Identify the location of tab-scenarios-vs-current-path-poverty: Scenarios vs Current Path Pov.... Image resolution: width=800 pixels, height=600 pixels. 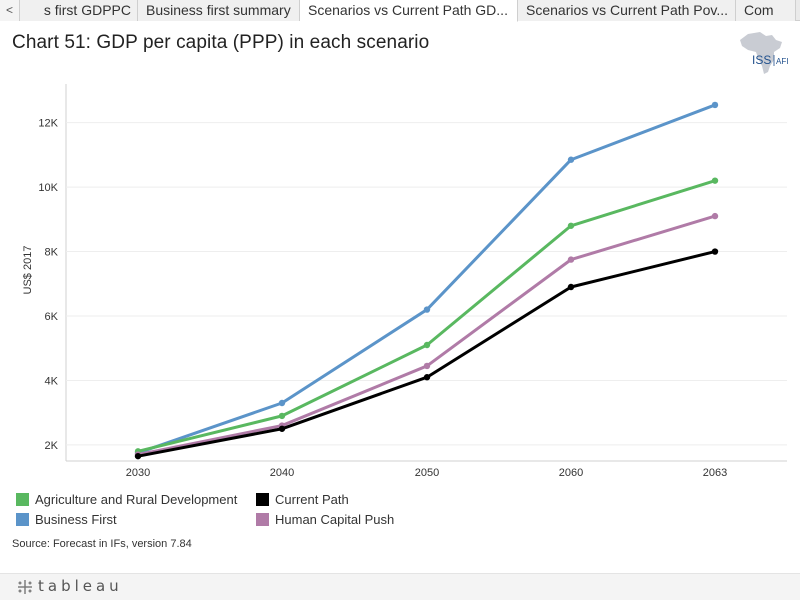
(627, 10).